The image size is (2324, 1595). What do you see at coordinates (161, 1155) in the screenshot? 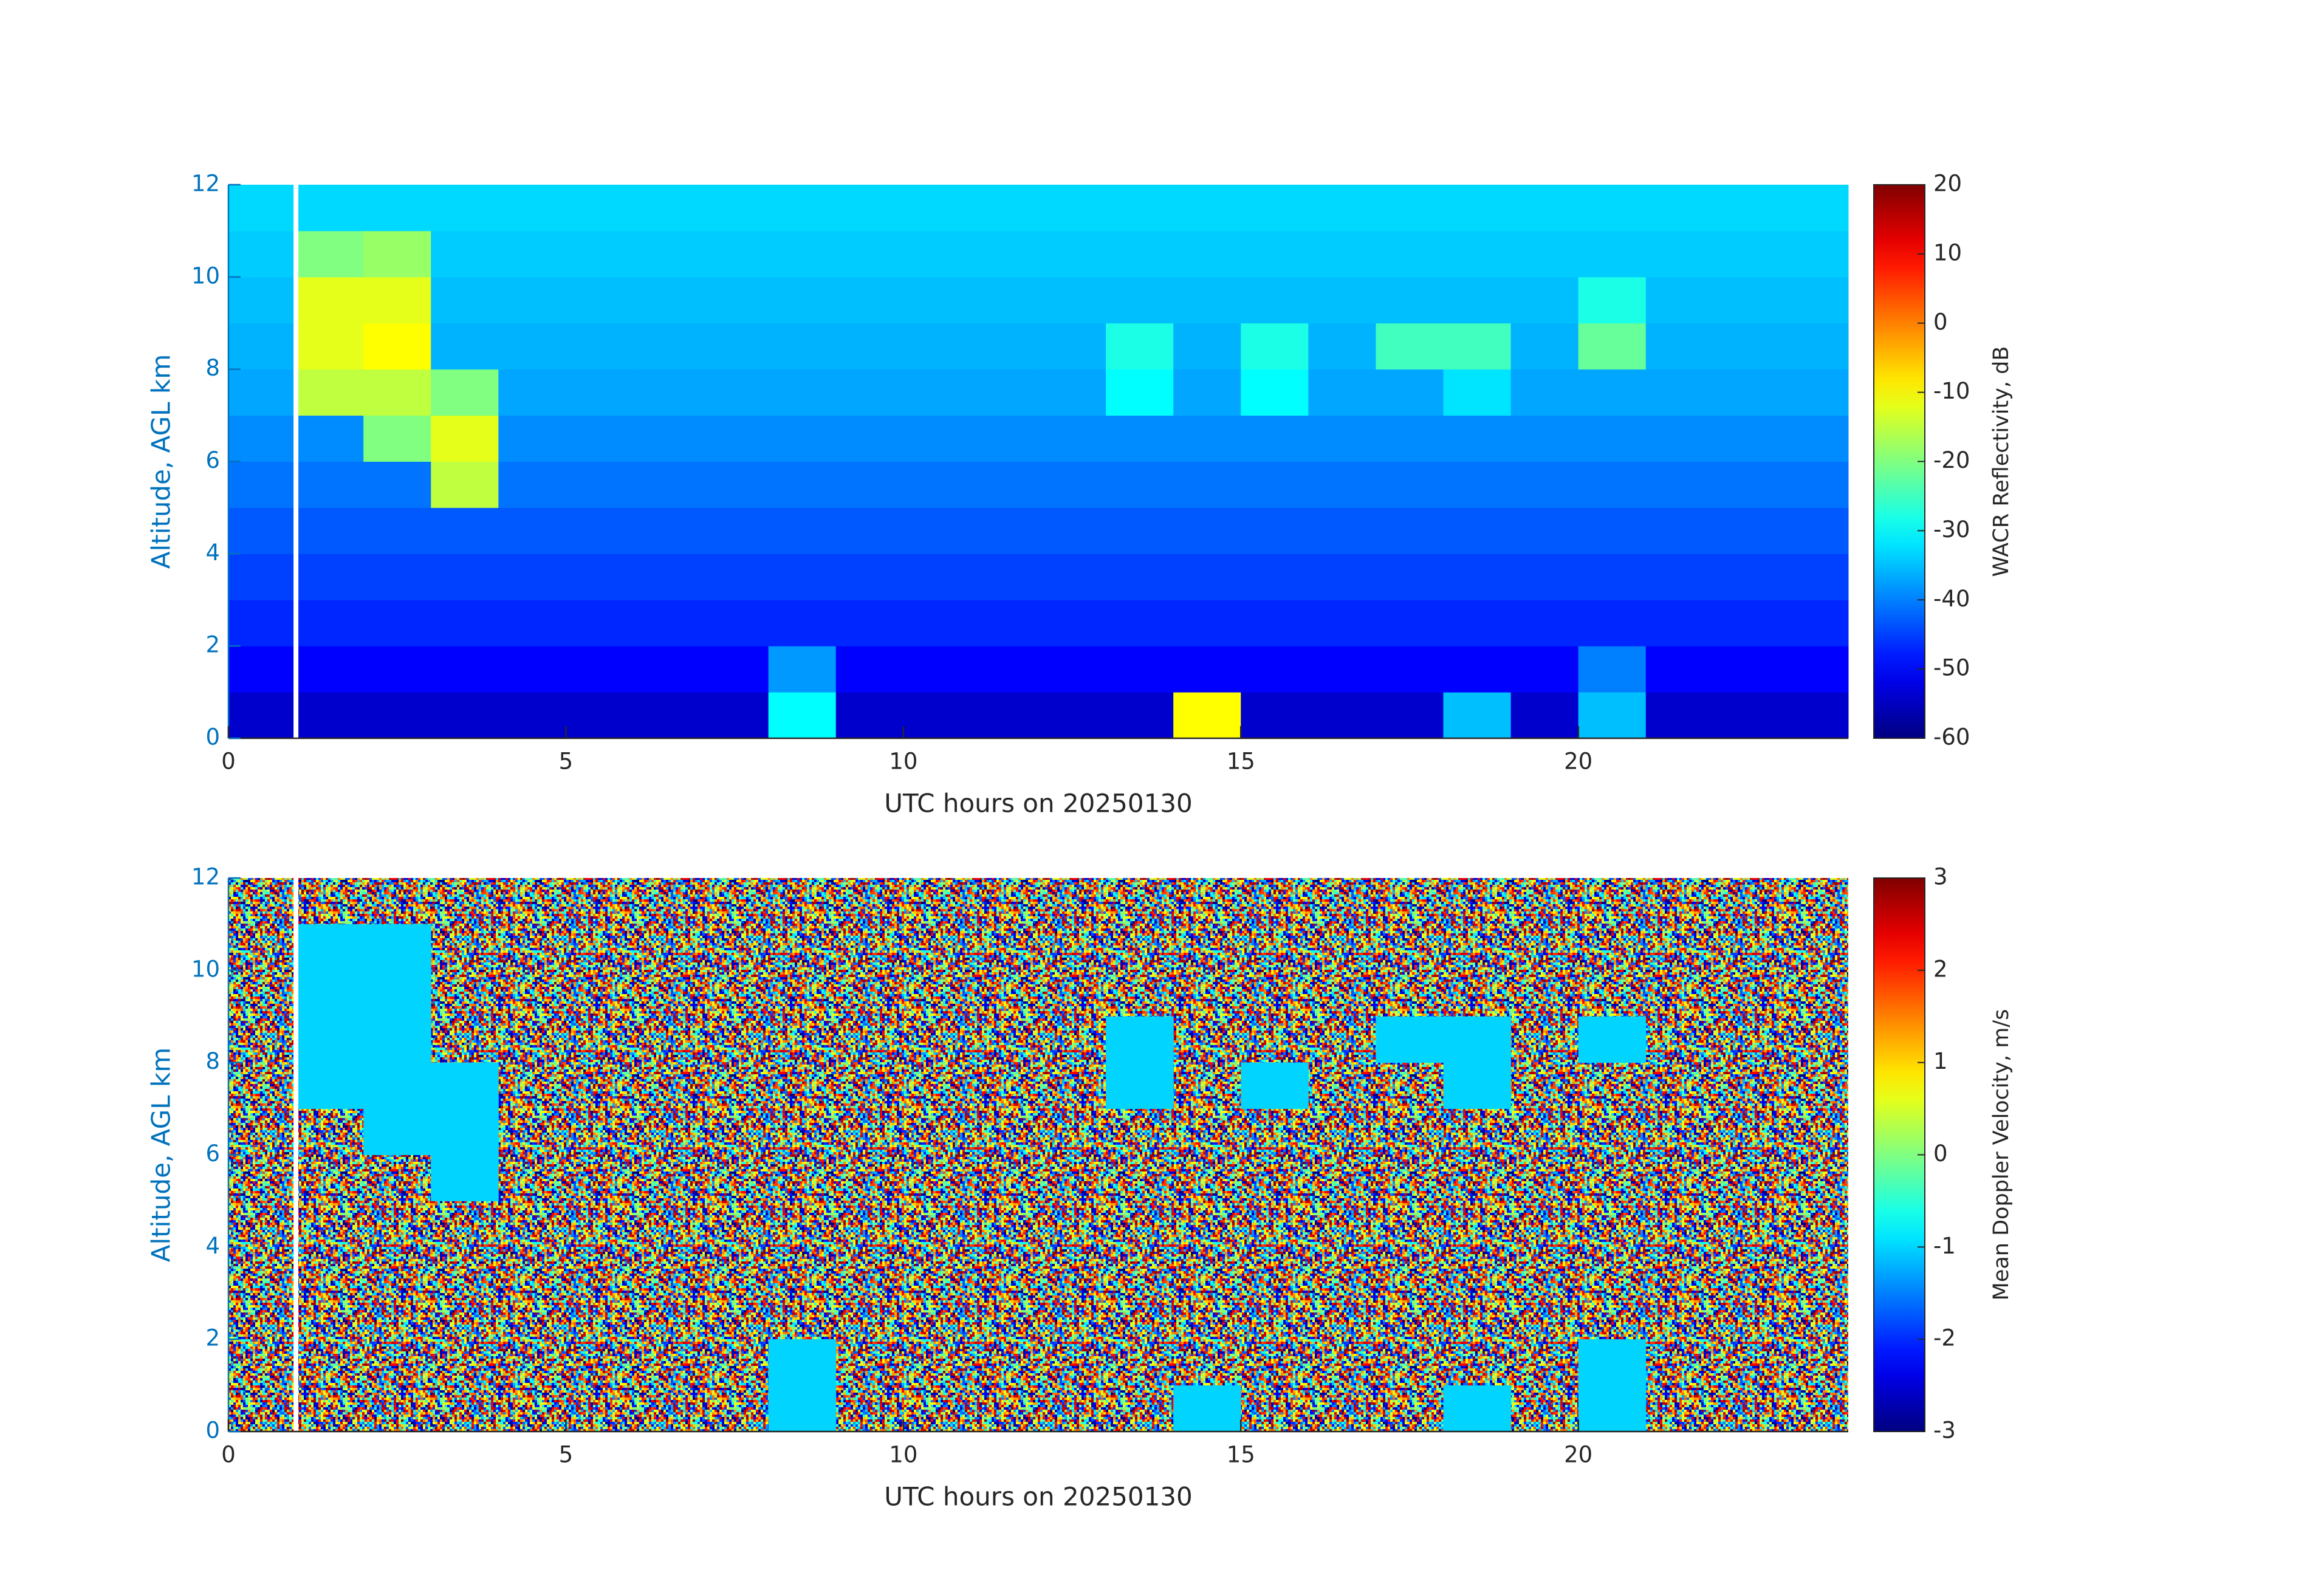
I see `y-axis-label: Altitude, AGL km` at bounding box center [161, 1155].